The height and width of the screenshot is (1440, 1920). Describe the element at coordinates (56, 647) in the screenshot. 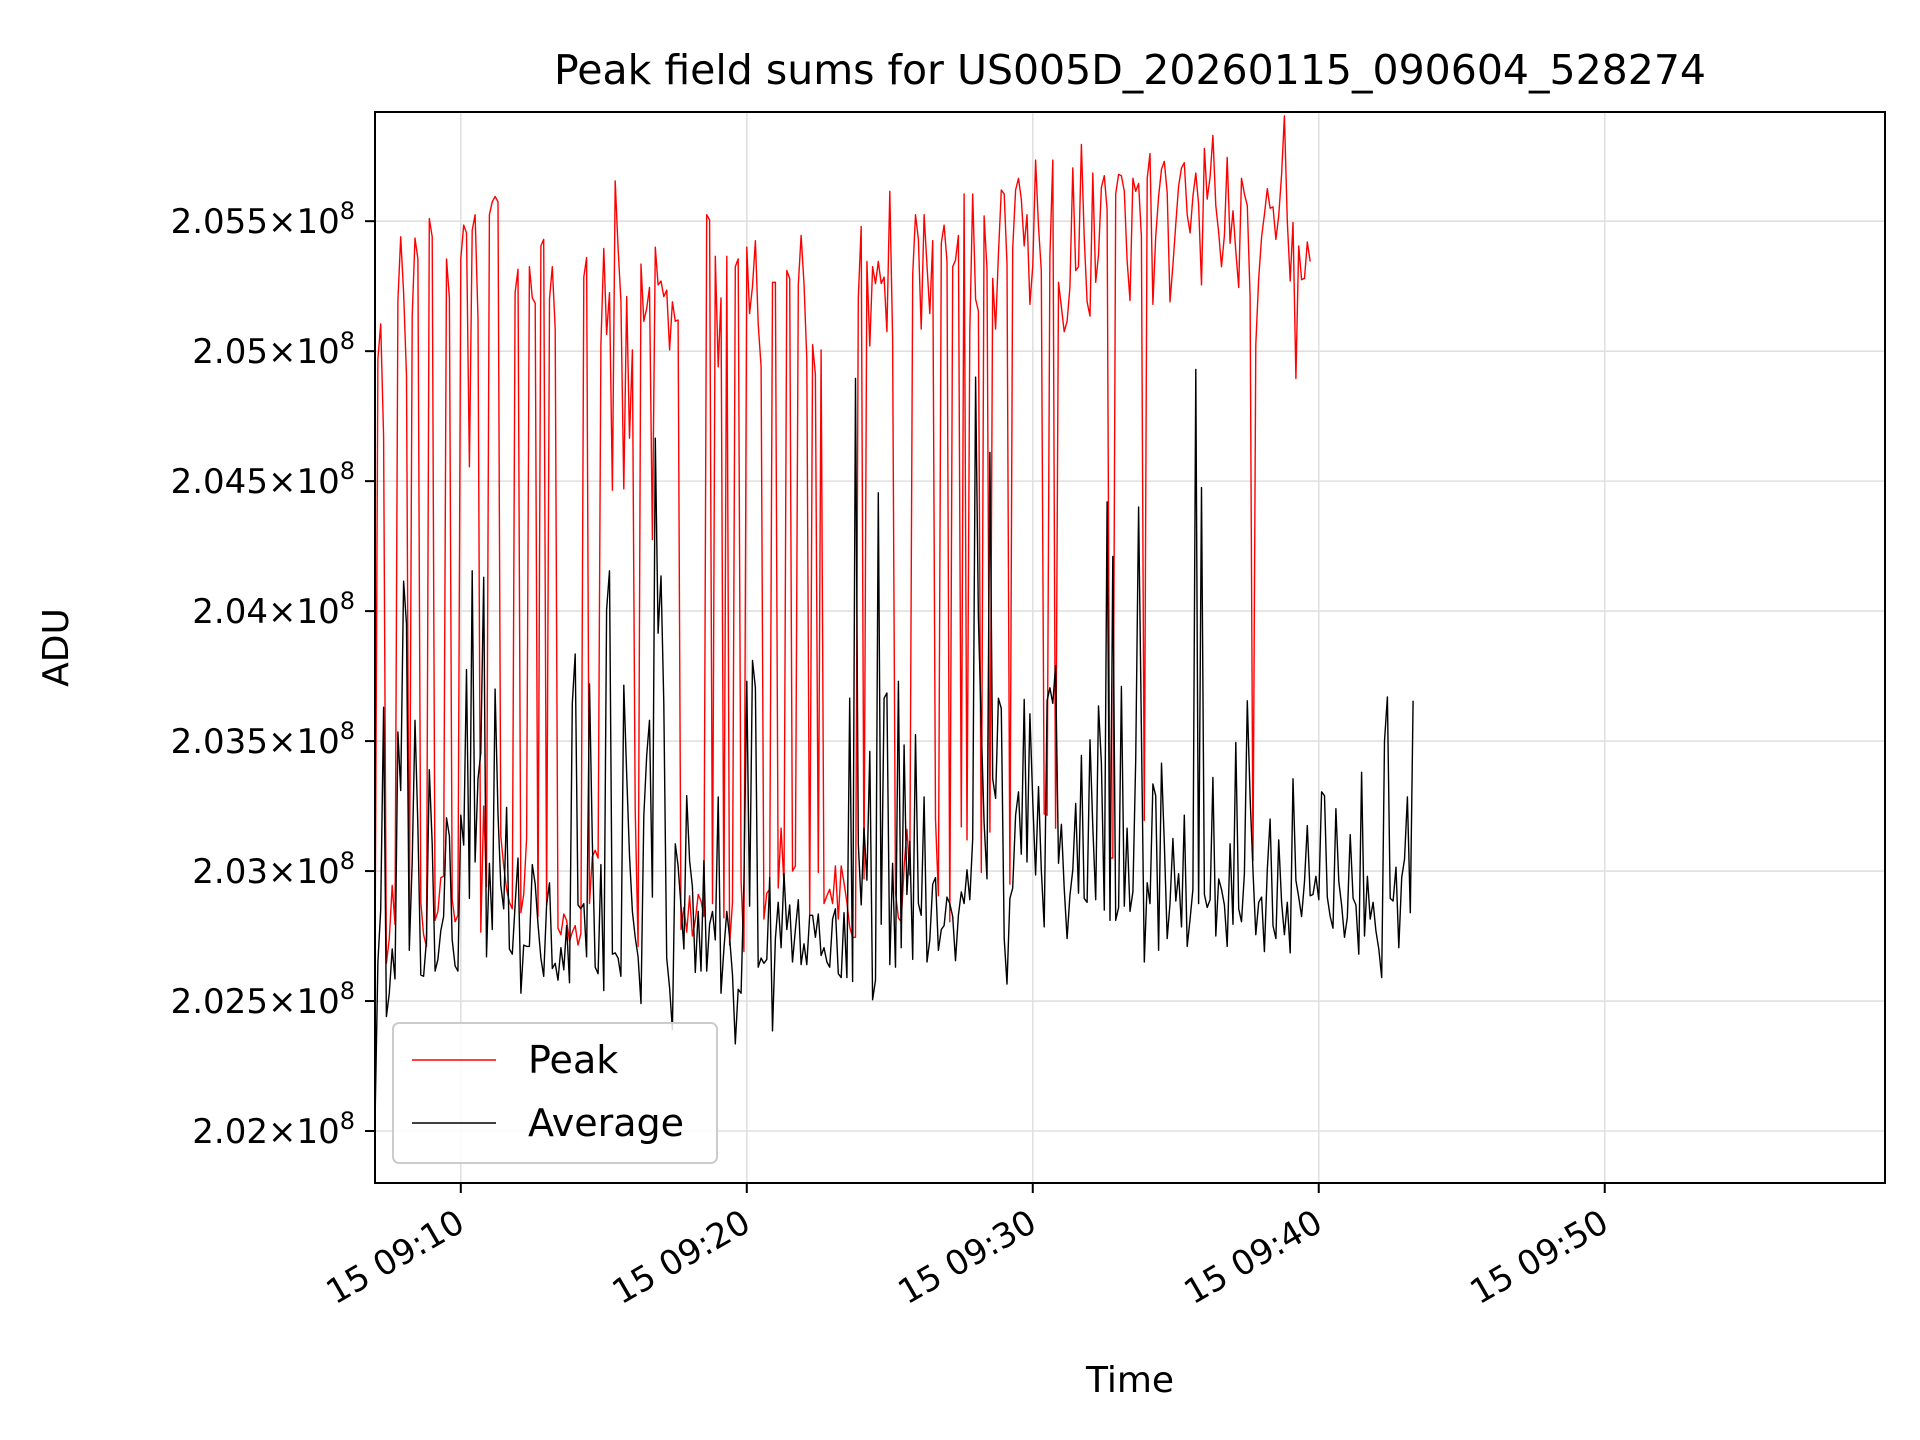

I see `y-axis-label: ADU` at that location.